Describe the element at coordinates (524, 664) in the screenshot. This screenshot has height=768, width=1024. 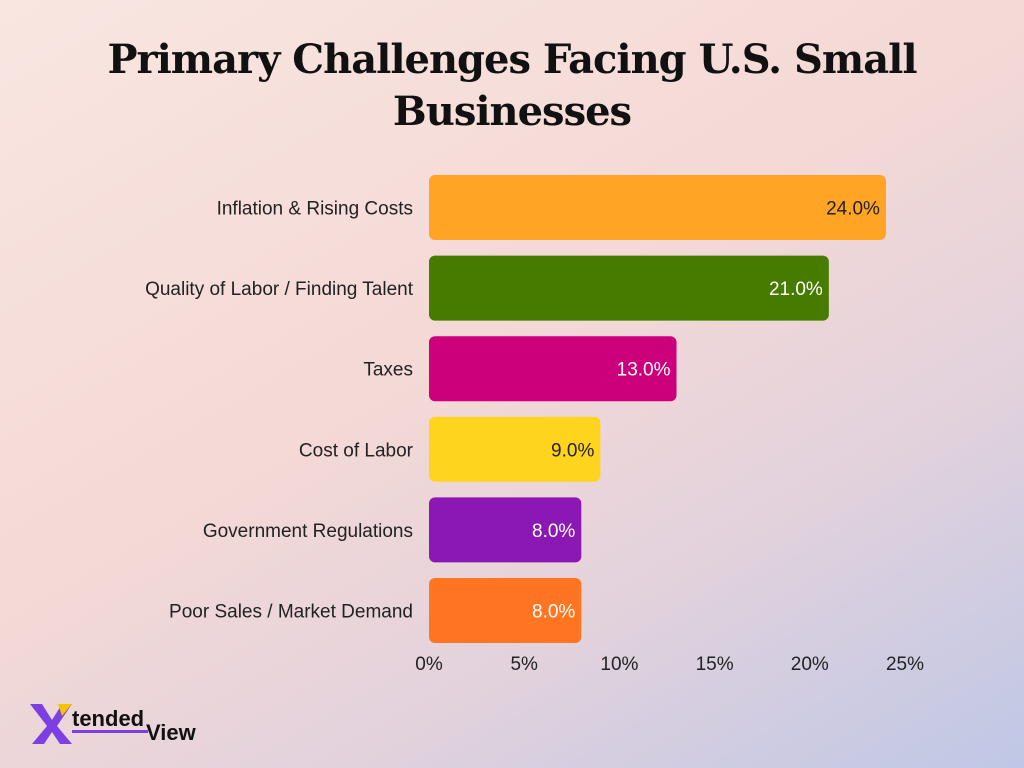
I see `x-tick-label-1: 5%` at that location.